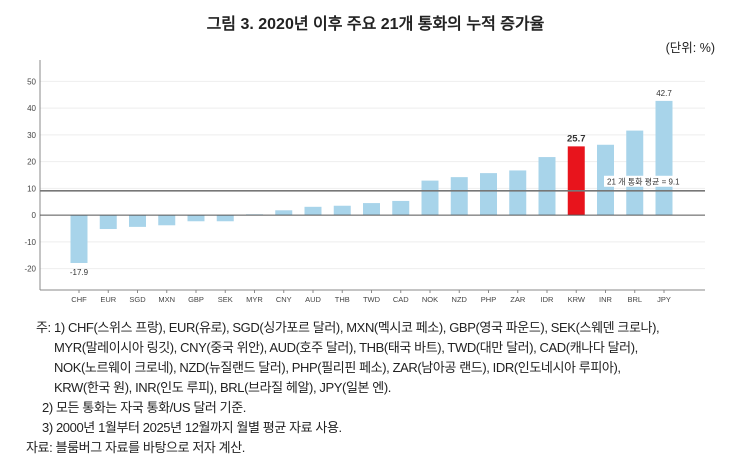 The image size is (751, 461). I want to click on bar-brl, so click(635, 173).